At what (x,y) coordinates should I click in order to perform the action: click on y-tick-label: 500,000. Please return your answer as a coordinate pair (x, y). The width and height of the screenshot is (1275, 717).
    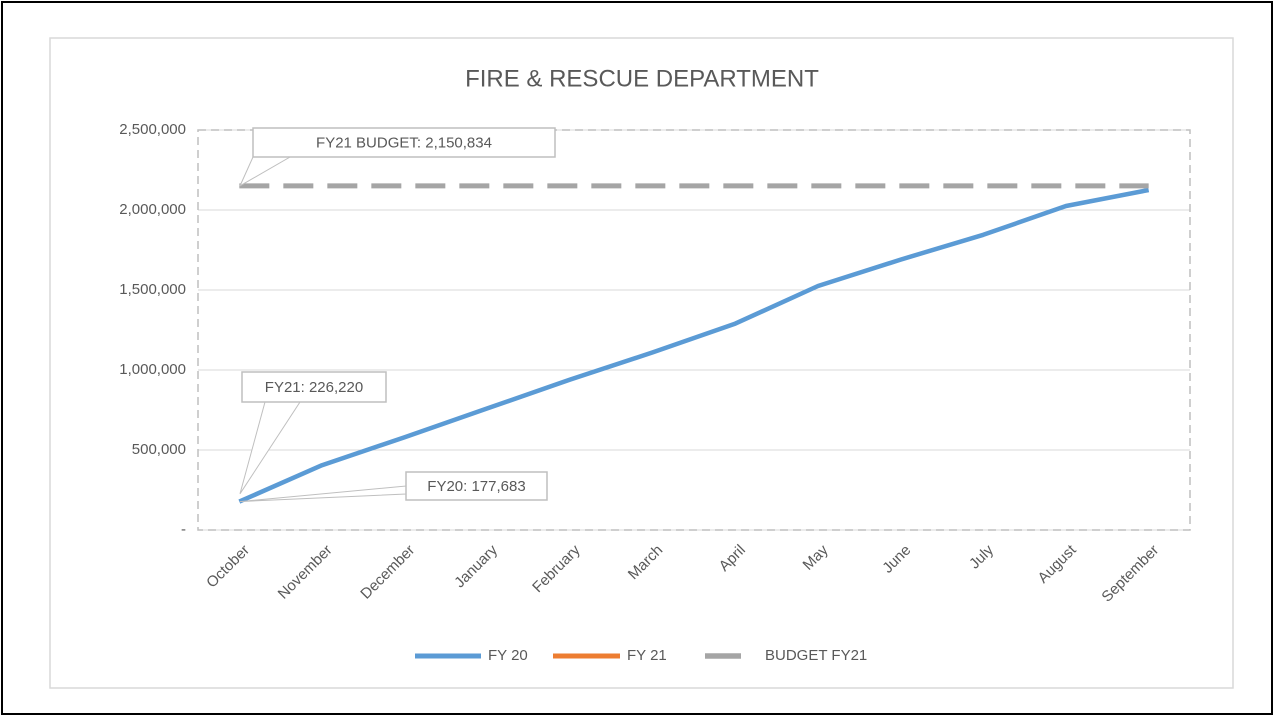
    Looking at the image, I should click on (159, 449).